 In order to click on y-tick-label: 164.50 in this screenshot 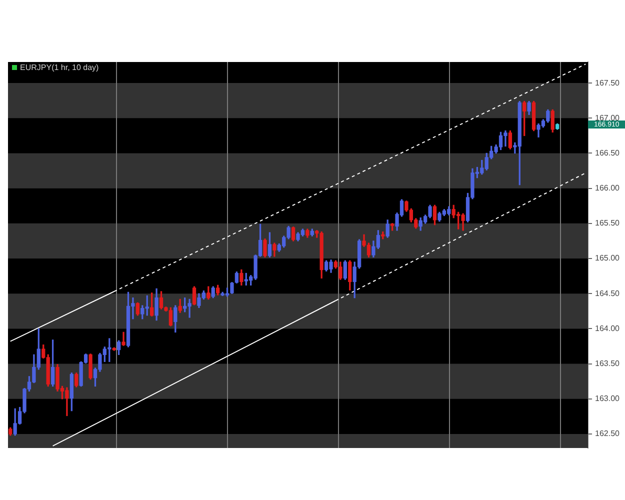, I will do `click(607, 293)`.